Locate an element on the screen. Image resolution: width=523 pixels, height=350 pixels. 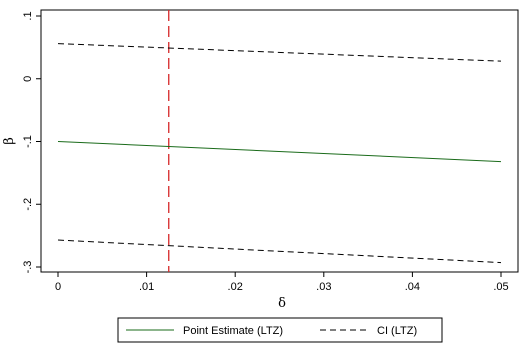
legend: Point Estimate (LTZ) CI (LTZ) is located at coordinates (280, 330).